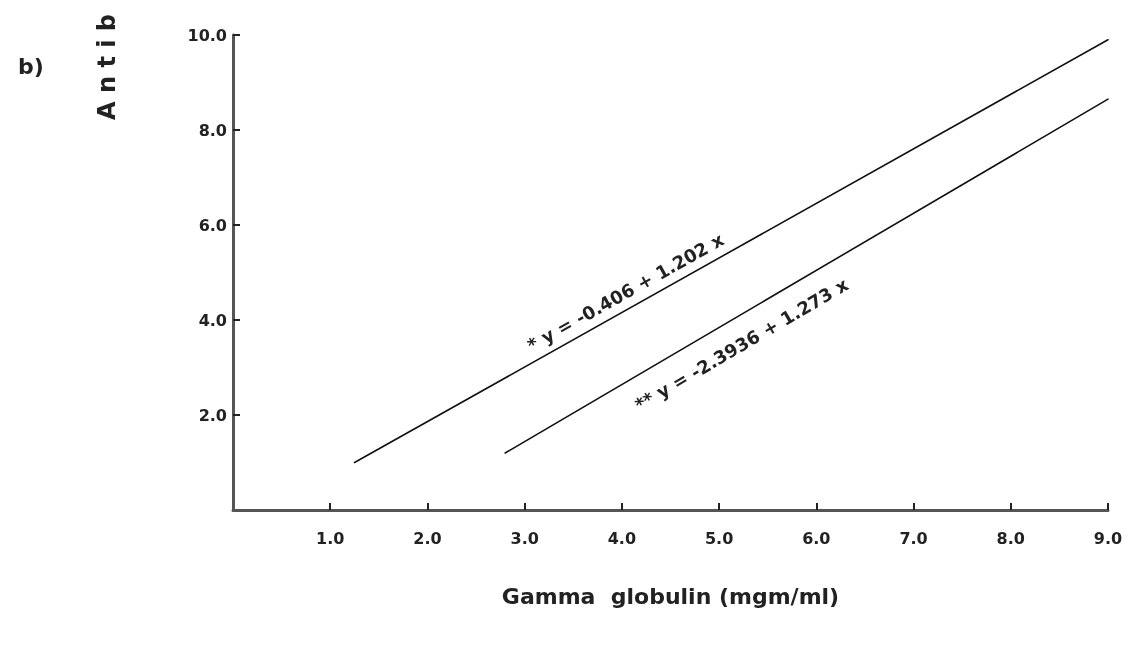 The image size is (1136, 650). Describe the element at coordinates (207, 35) in the screenshot. I see `y-tick-label: 10.0` at that location.